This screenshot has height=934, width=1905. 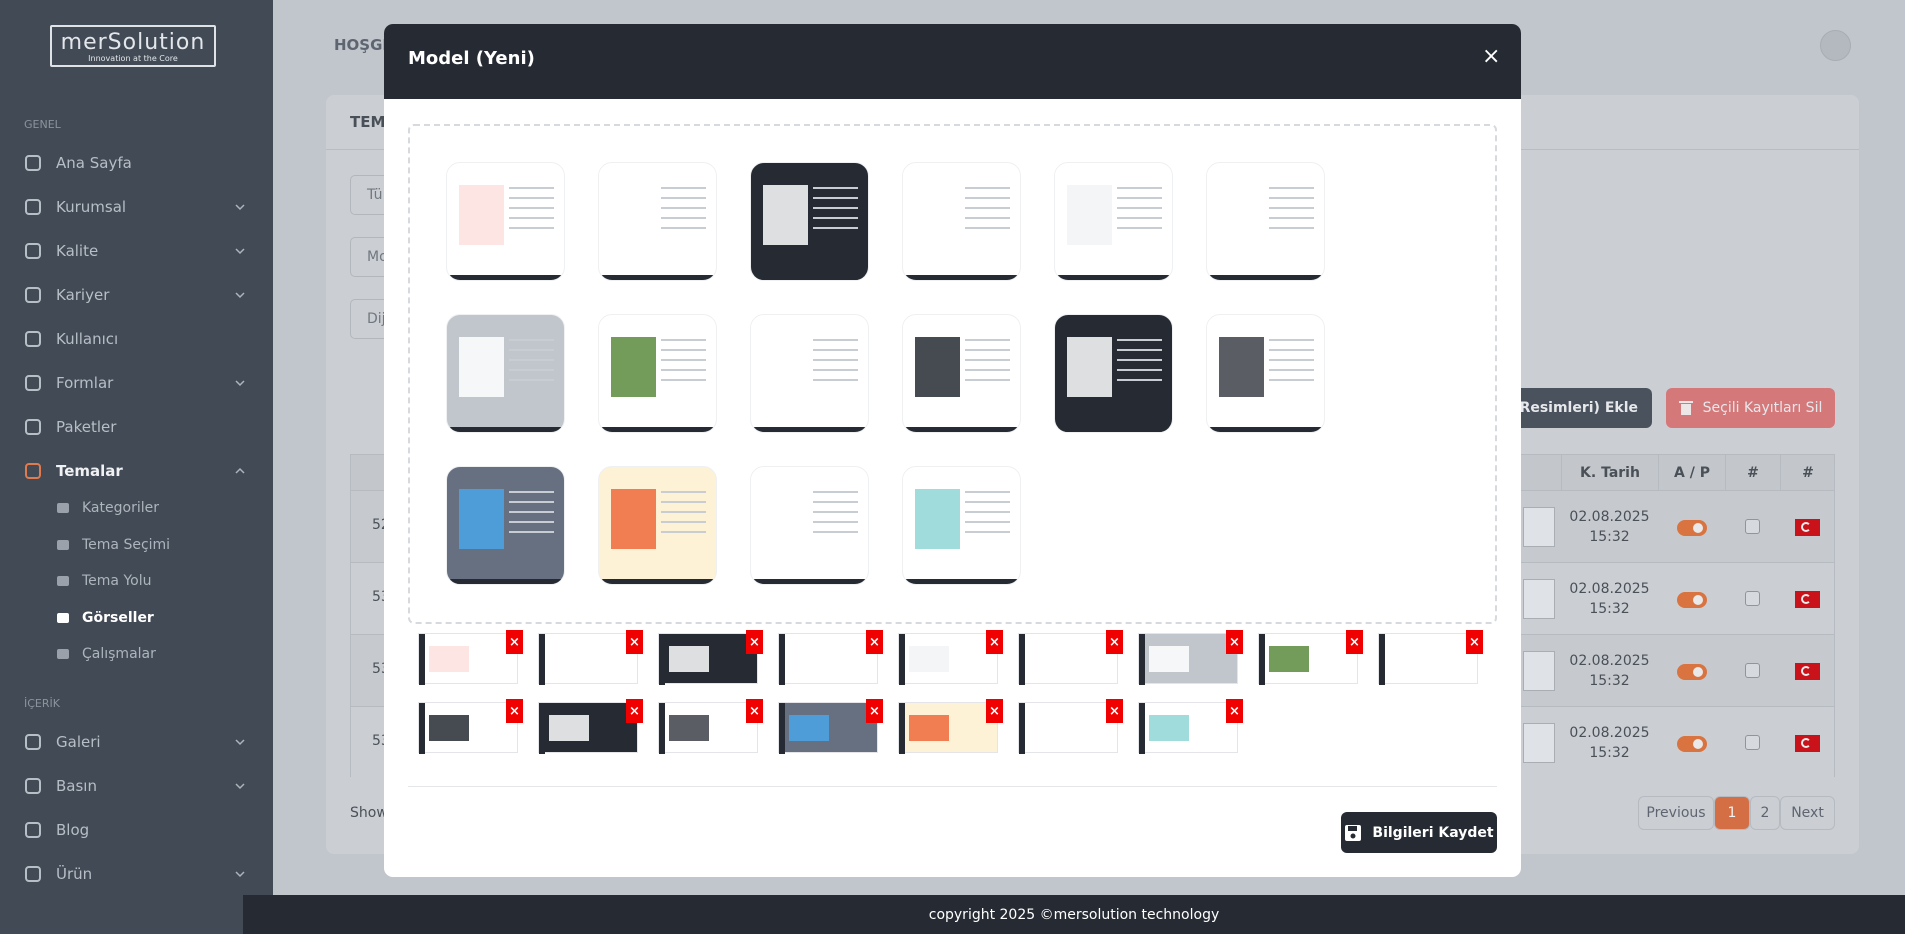 I want to click on delete-button: Seçili Kayıtları Sil, so click(x=1750, y=408).